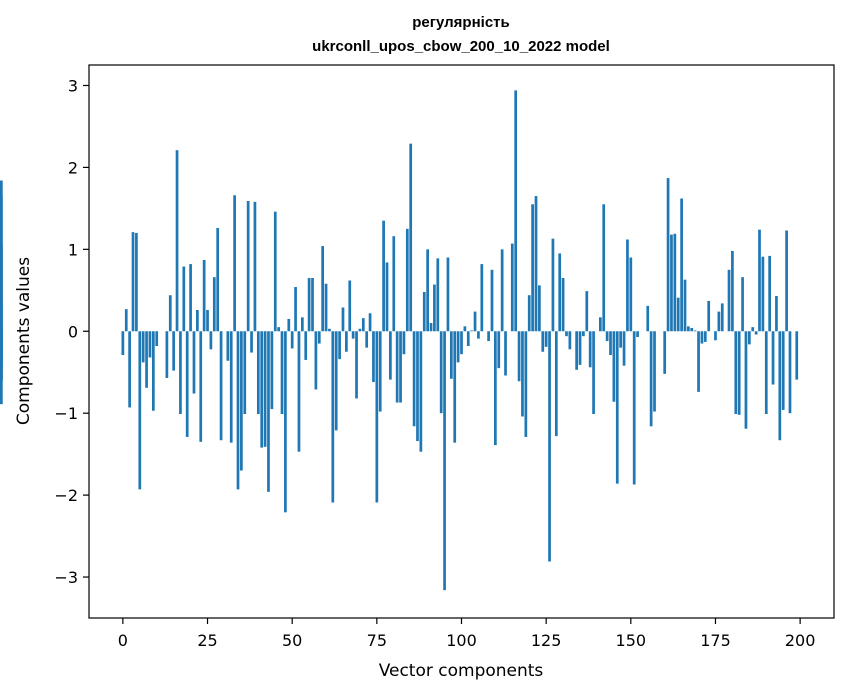 This screenshot has height=696, width=847. Describe the element at coordinates (800, 640) in the screenshot. I see `x-tick-label-200: 200` at that location.